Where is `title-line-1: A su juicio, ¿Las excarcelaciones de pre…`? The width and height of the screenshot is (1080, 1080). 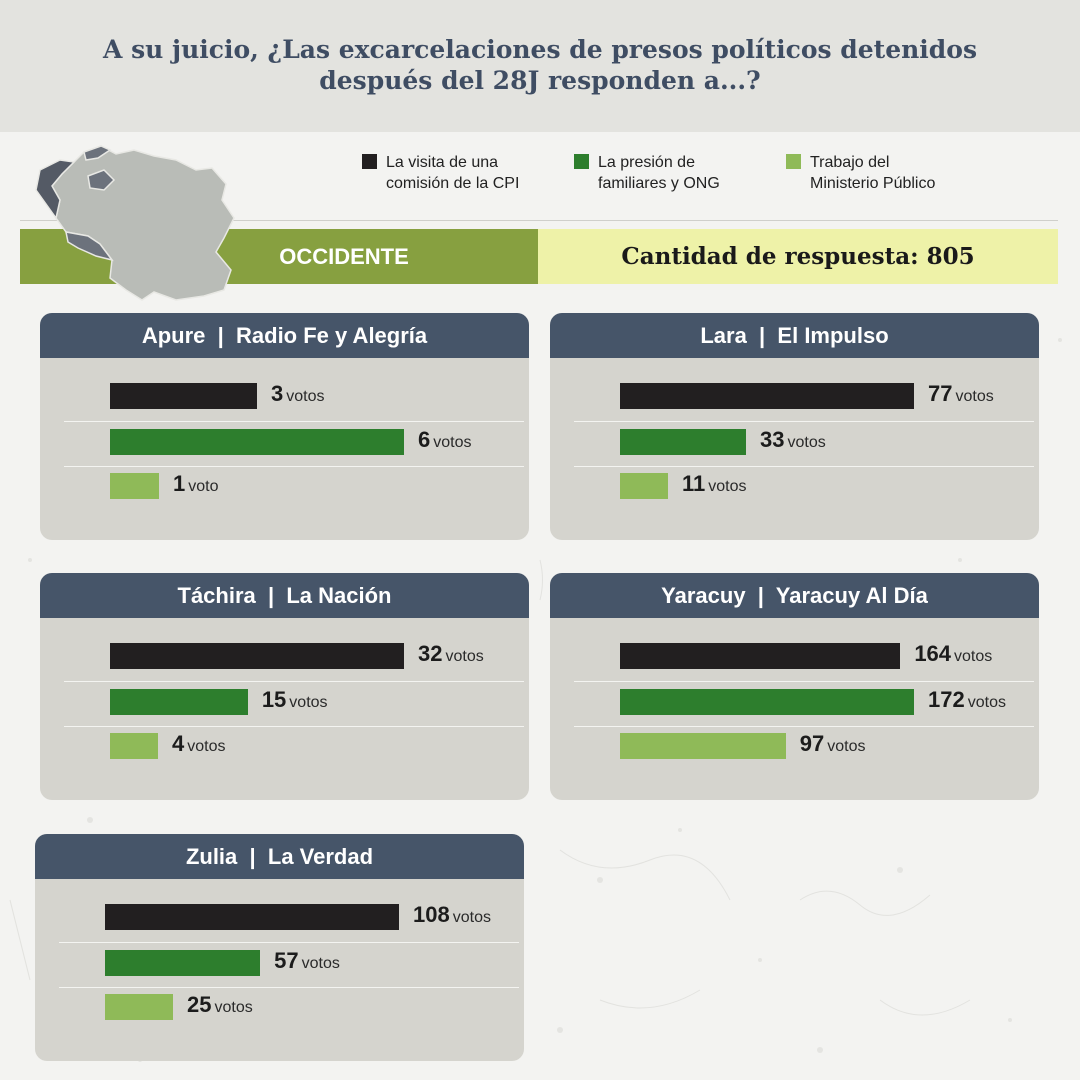 title-line-1: A su juicio, ¿Las excarcelaciones de pre… is located at coordinates (540, 49).